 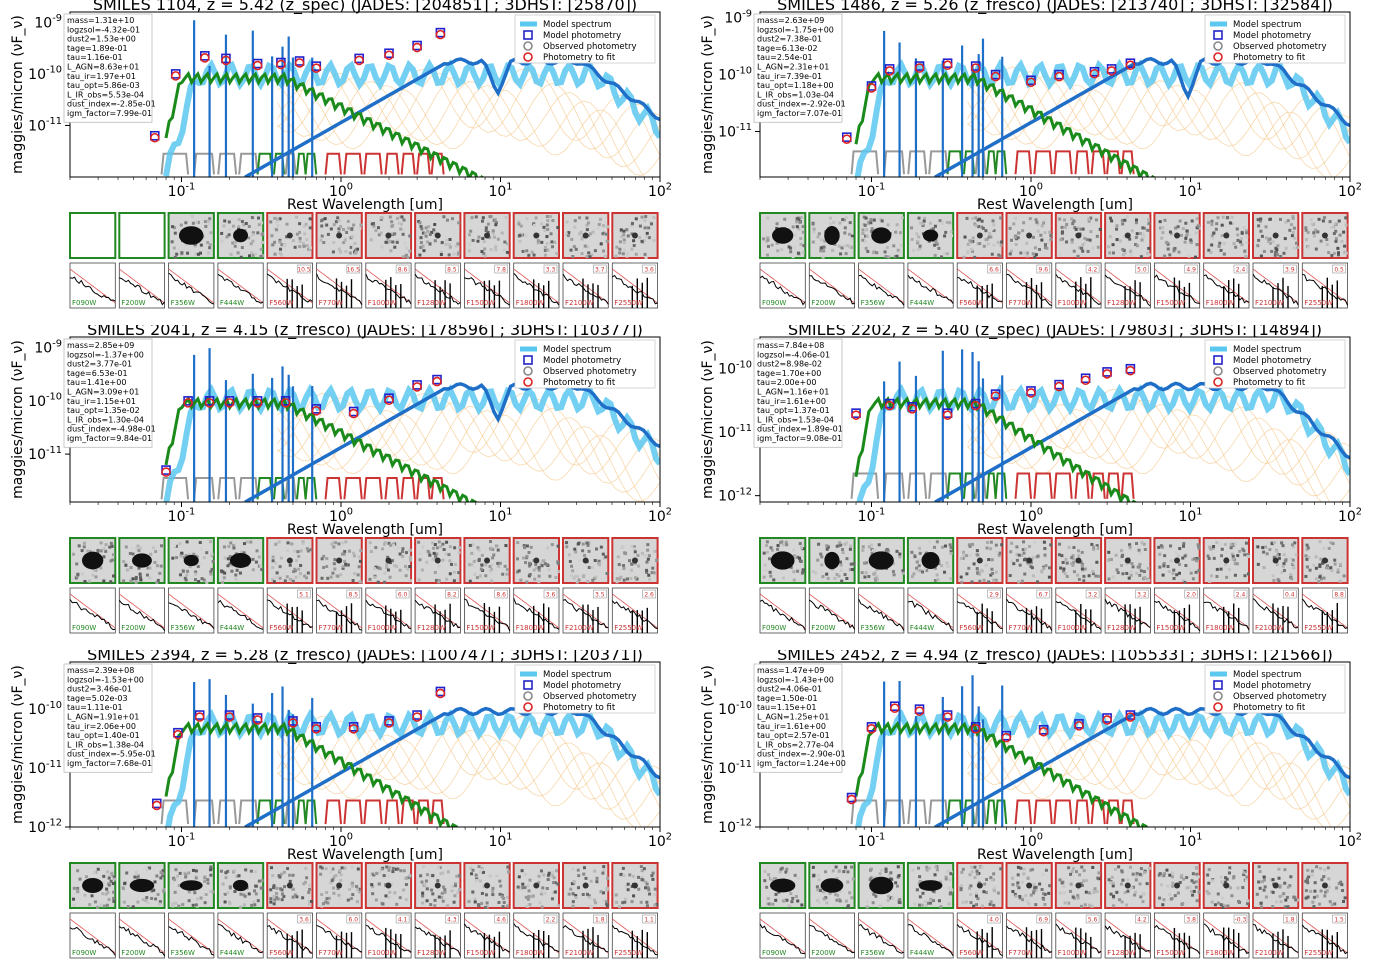 I want to click on snr-box, so click(x=1092, y=919).